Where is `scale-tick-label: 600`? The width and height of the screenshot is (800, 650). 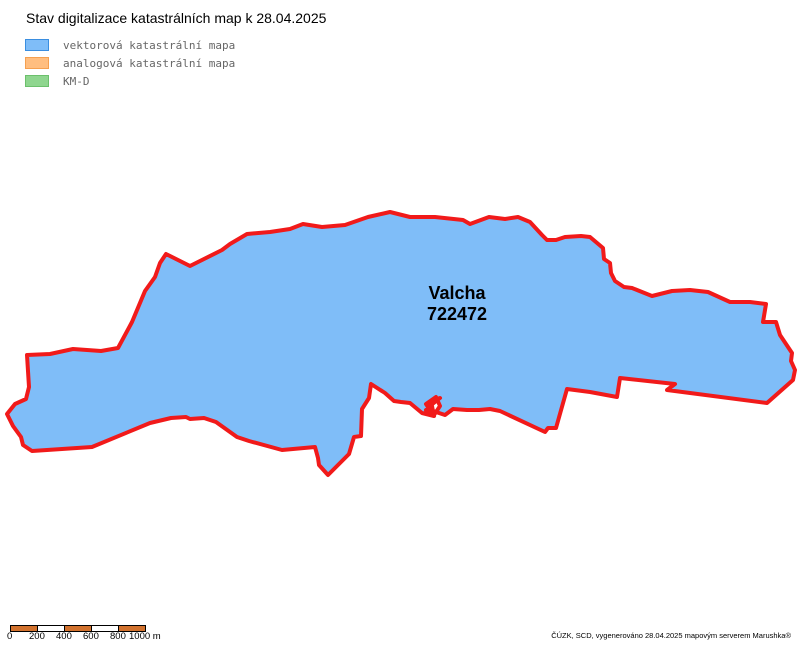
scale-tick-label: 600 is located at coordinates (91, 636).